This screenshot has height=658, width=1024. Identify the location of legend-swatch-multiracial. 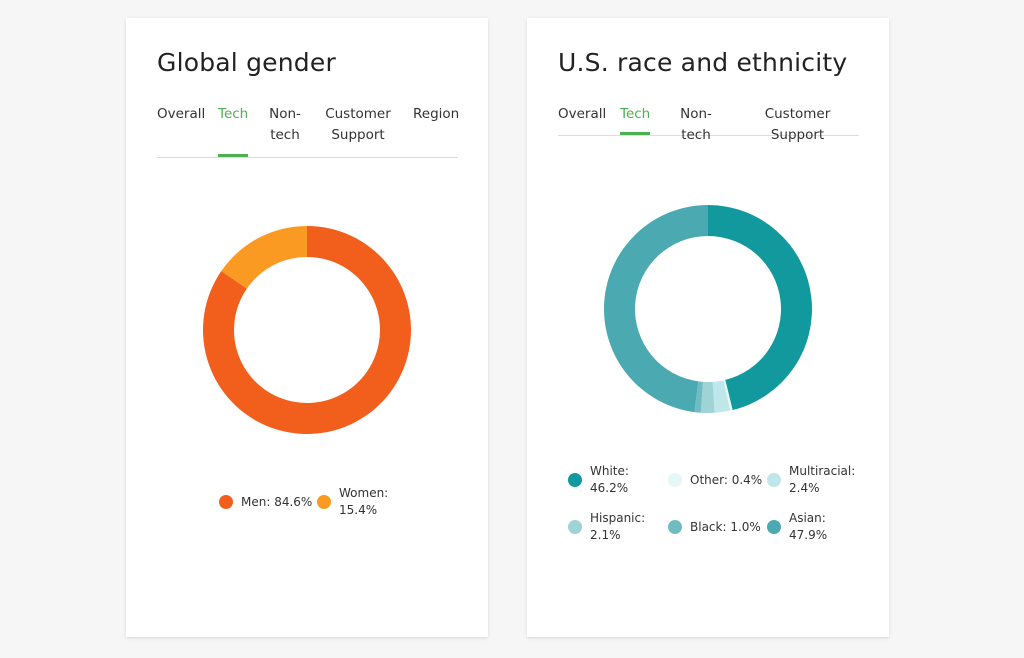
(774, 480).